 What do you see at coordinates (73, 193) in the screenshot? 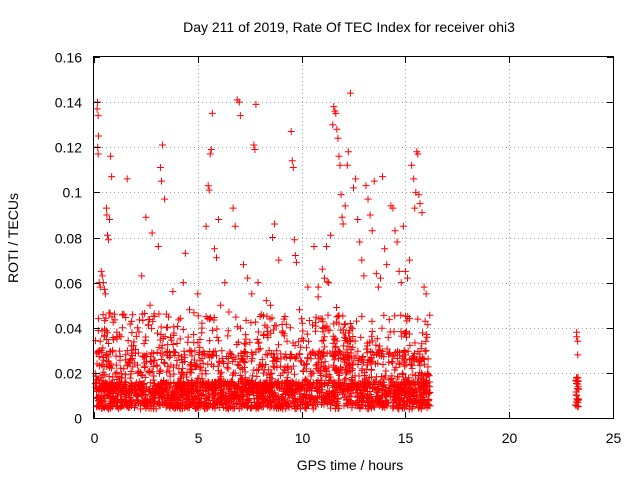
I see `y-tick-label: 0.1` at bounding box center [73, 193].